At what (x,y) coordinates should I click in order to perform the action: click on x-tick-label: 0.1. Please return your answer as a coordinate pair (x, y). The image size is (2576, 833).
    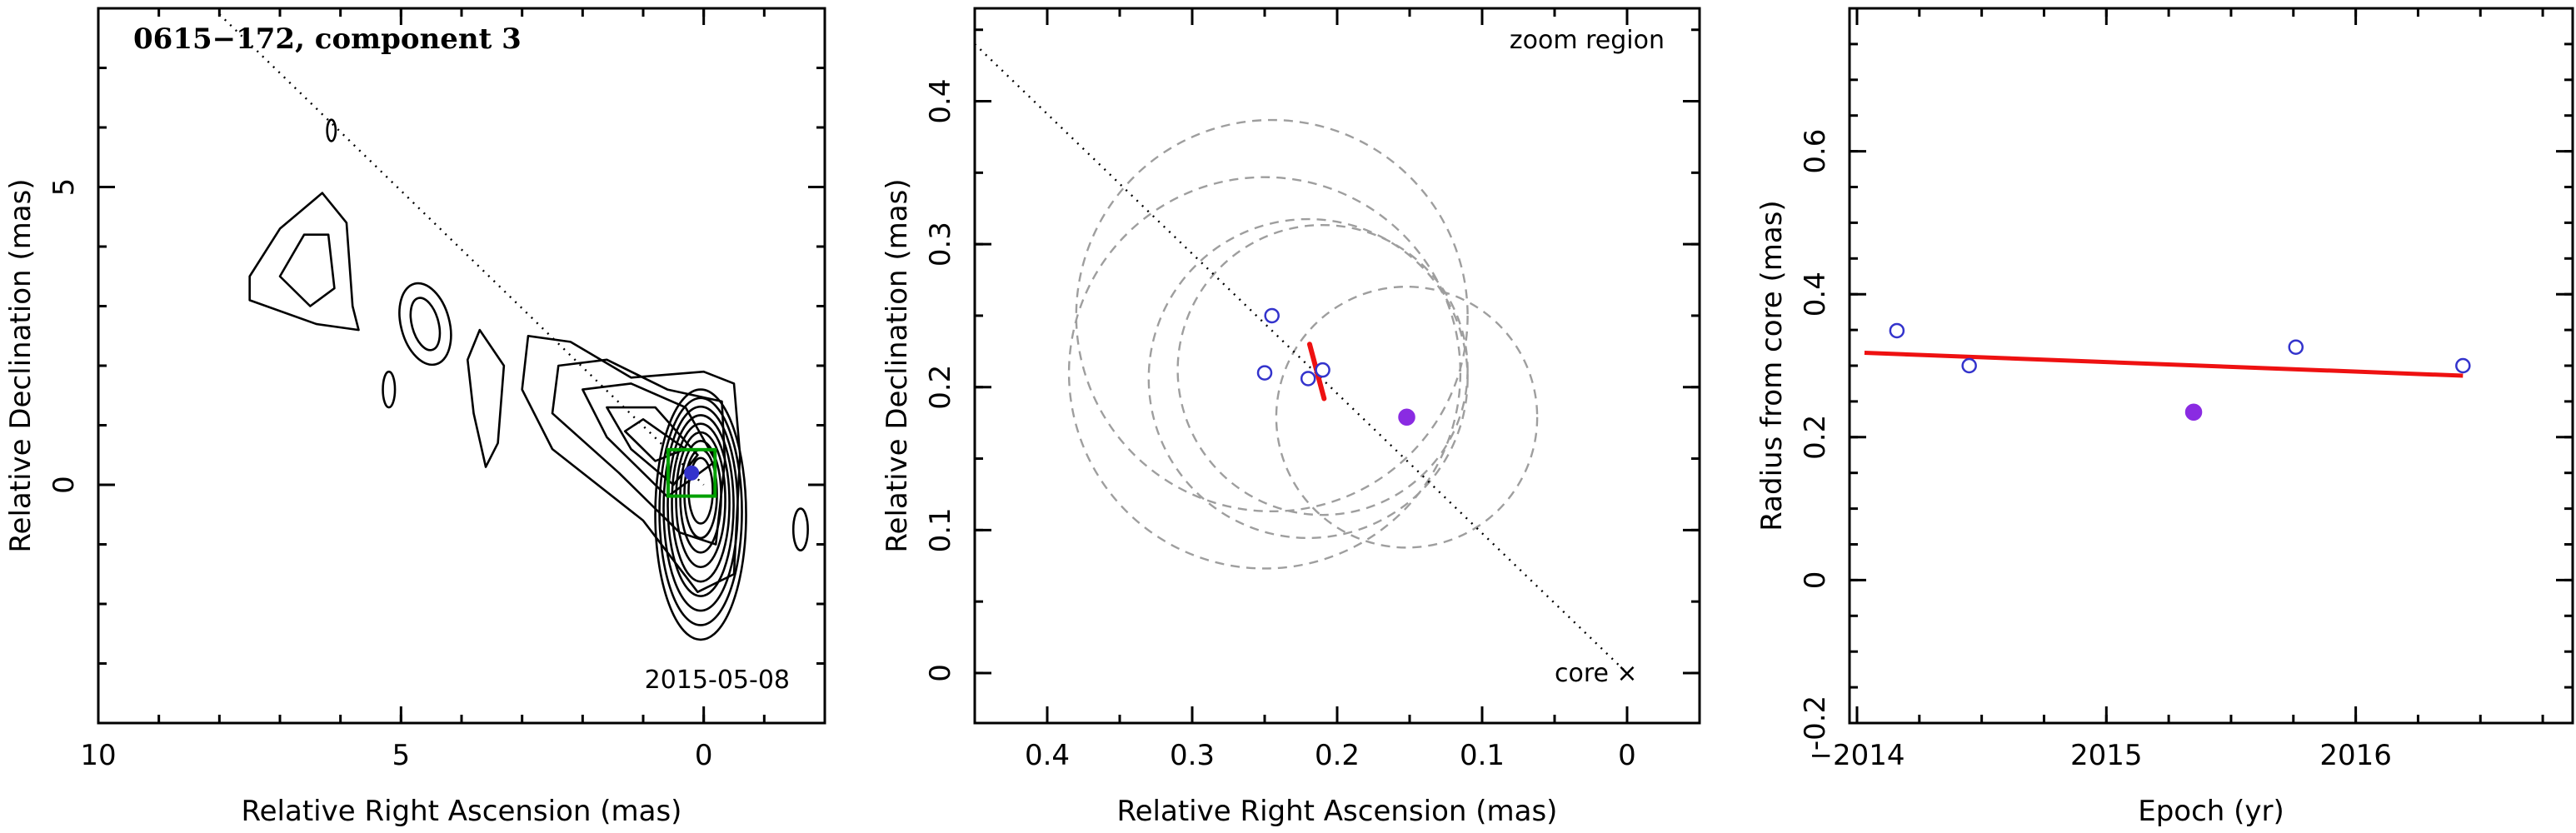
    Looking at the image, I should click on (1482, 755).